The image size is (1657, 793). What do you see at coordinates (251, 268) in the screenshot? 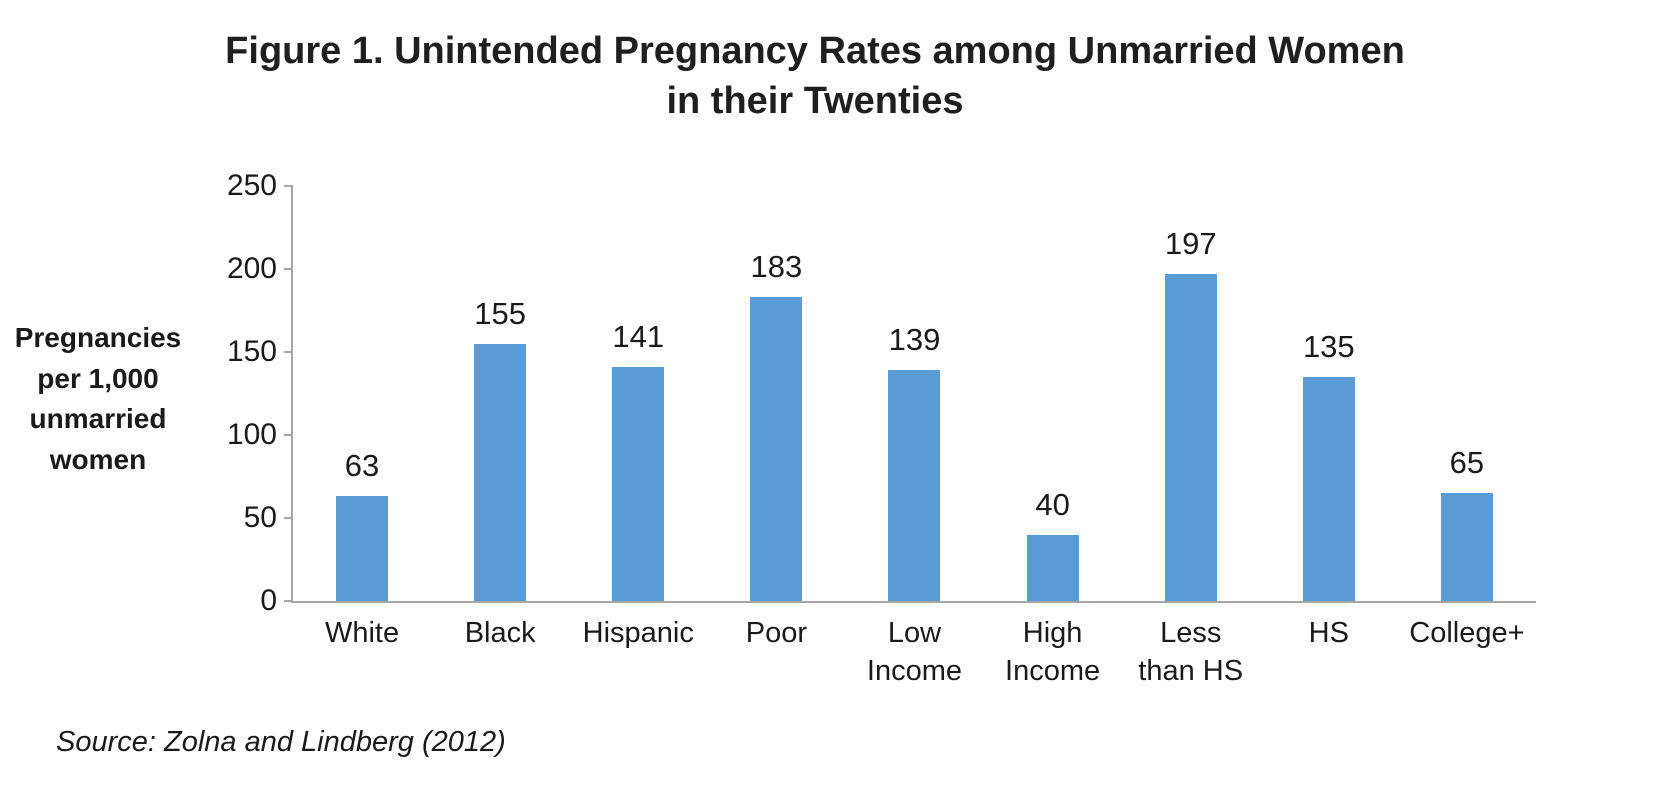
I see `y-tick-label: 200` at bounding box center [251, 268].